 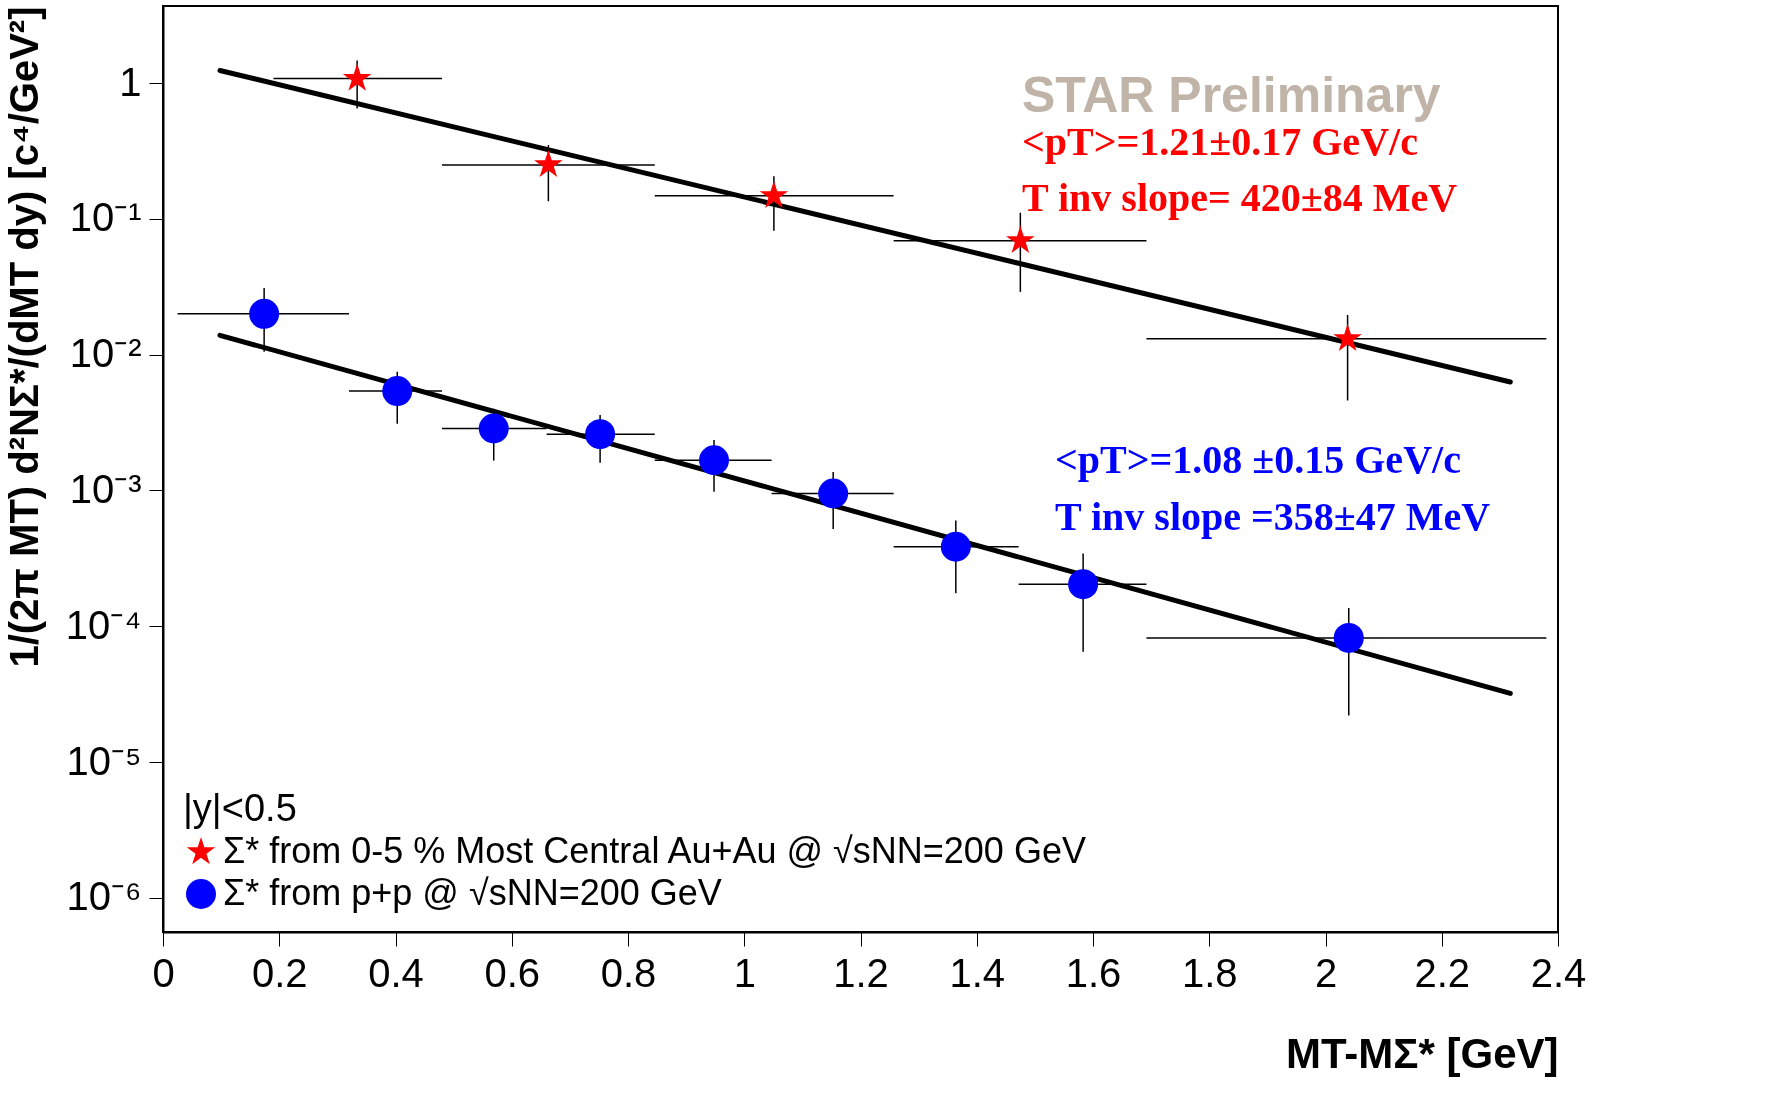 I want to click on legend-title: |y|<0.5, so click(x=240, y=808).